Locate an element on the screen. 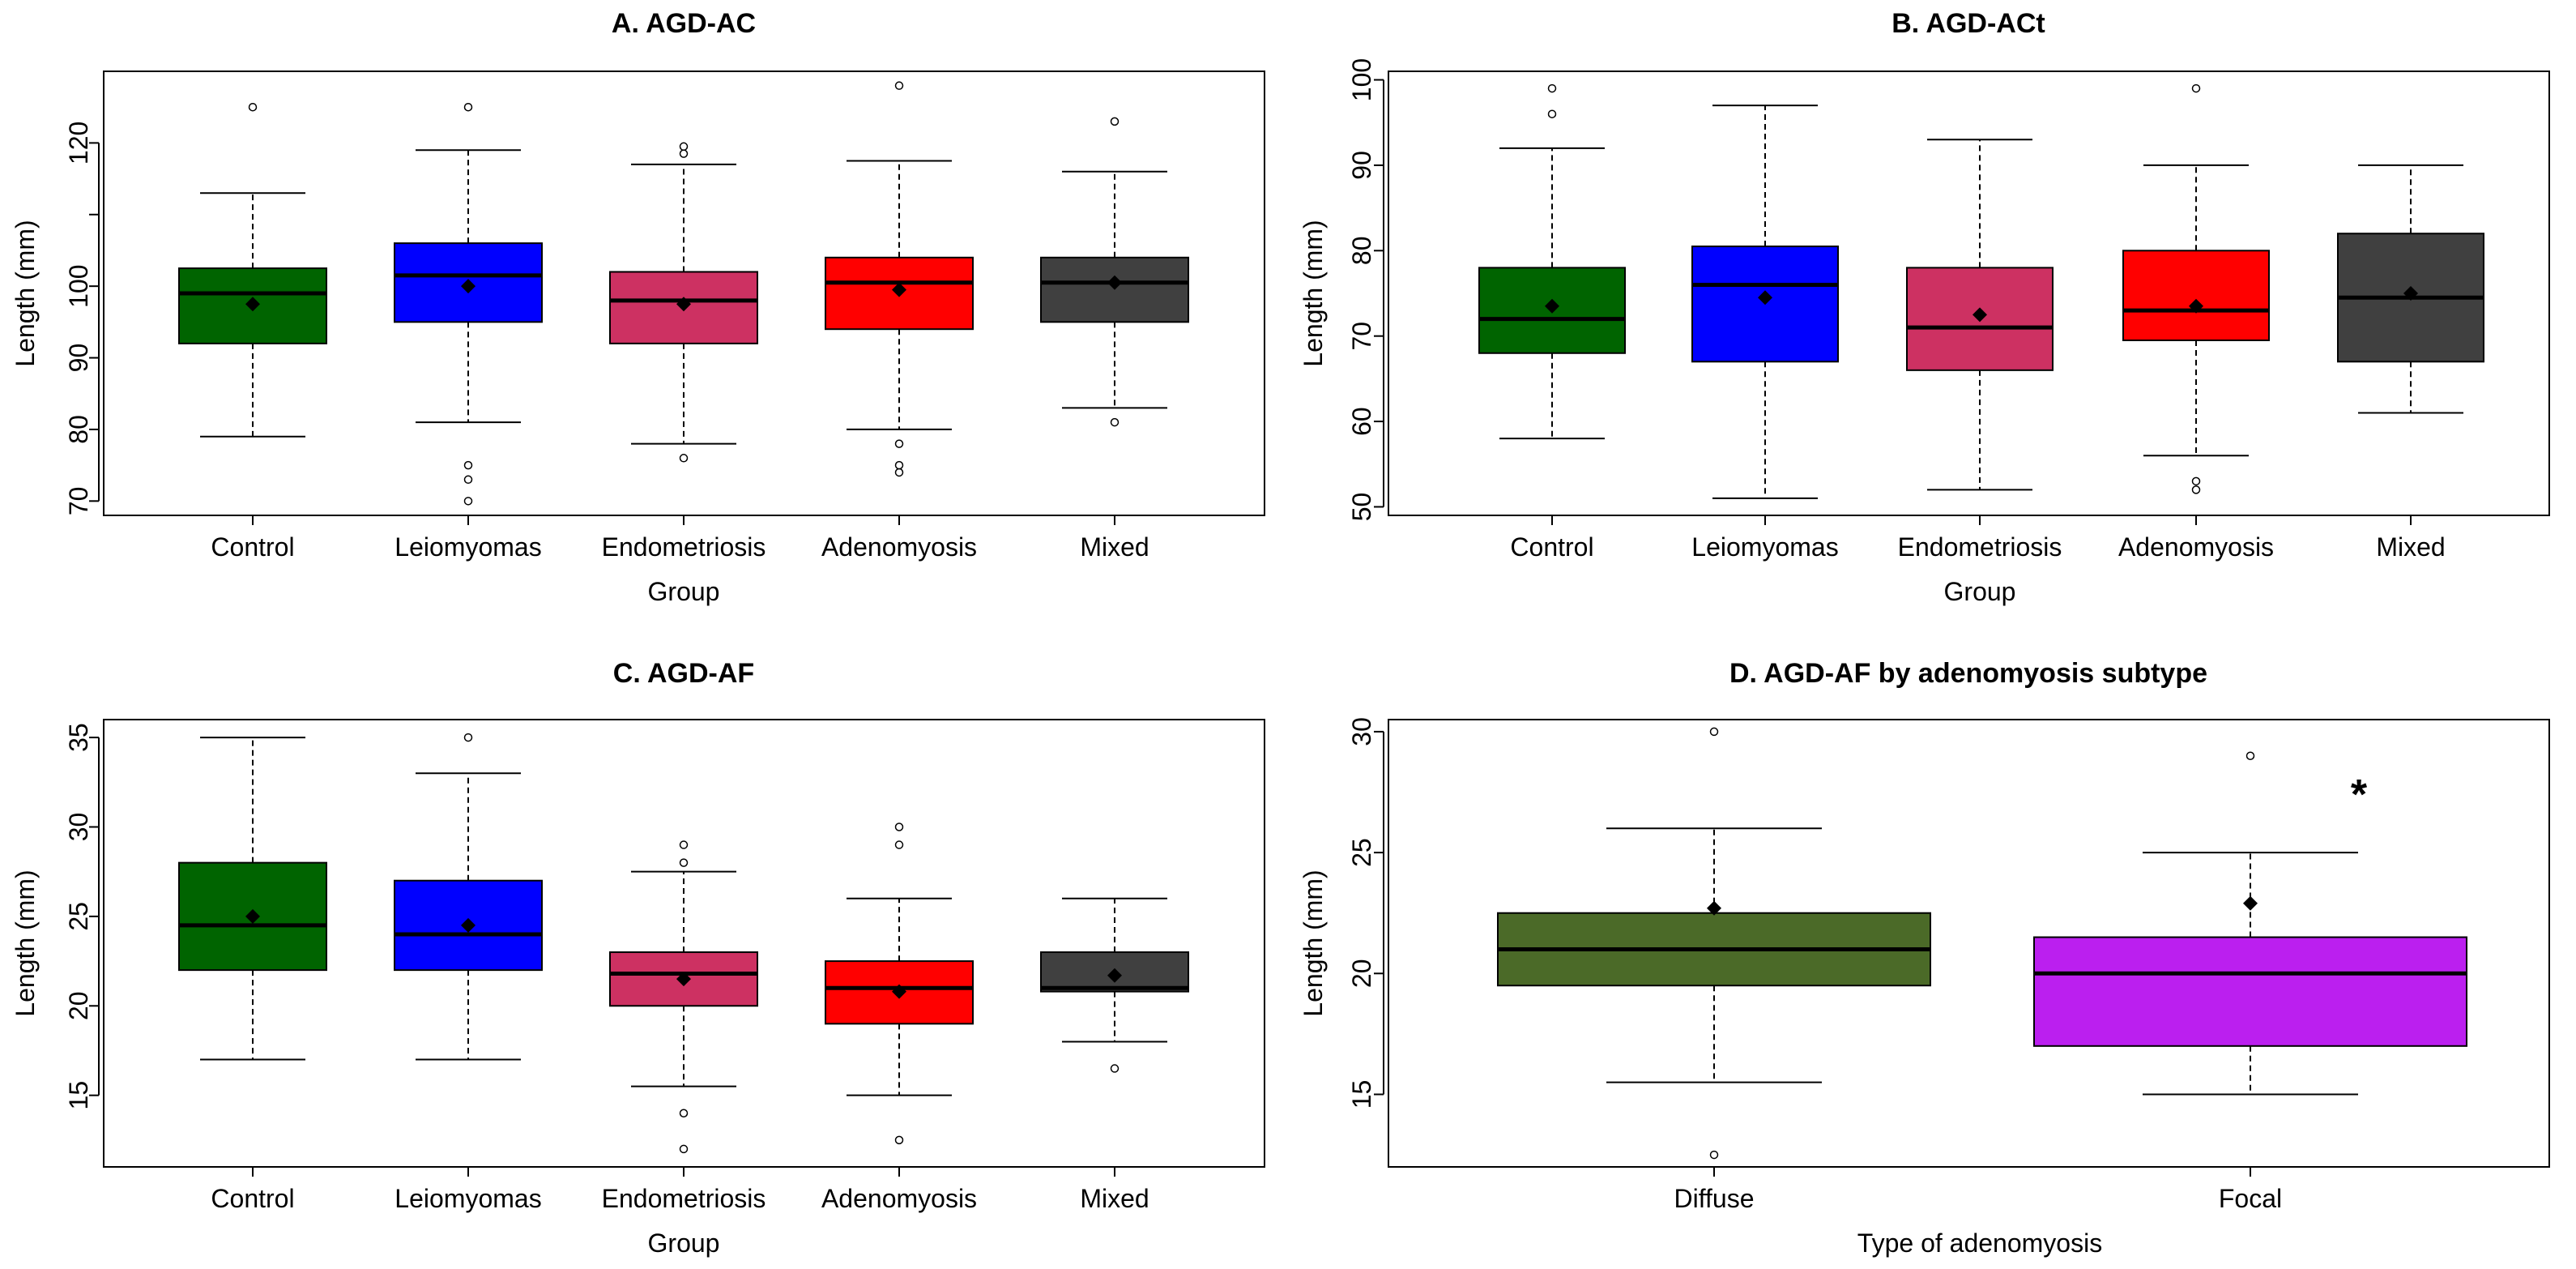  significance-marker: * is located at coordinates (2360, 794).